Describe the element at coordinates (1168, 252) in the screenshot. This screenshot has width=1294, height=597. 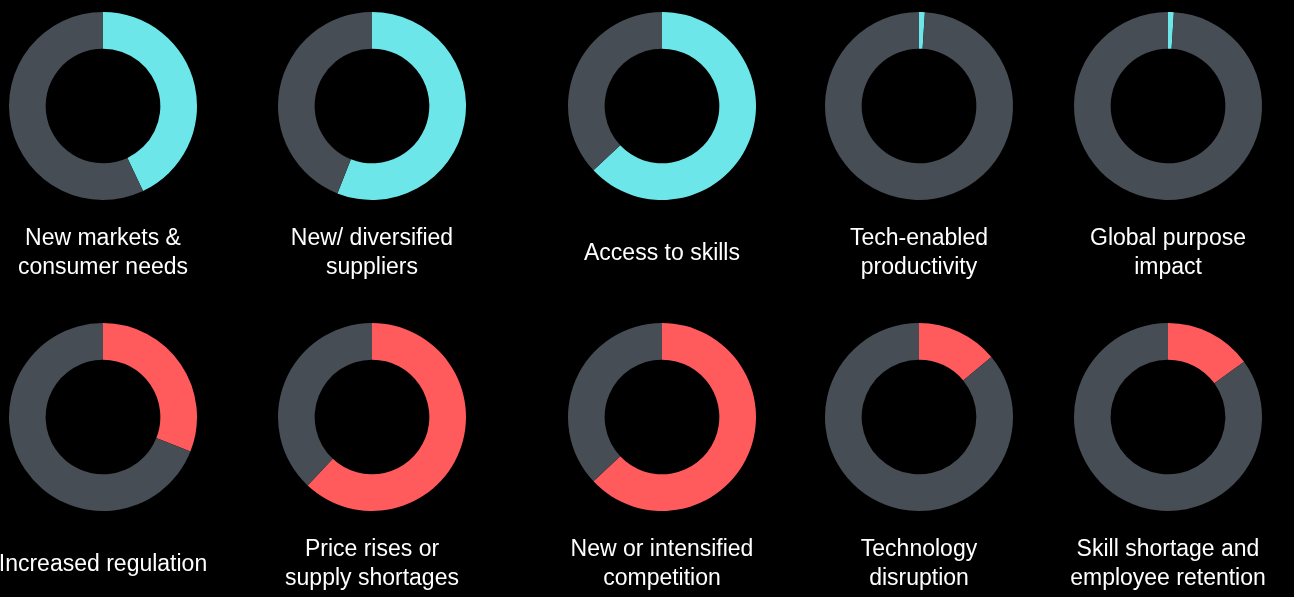
I see `text: Global purpose impact` at that location.